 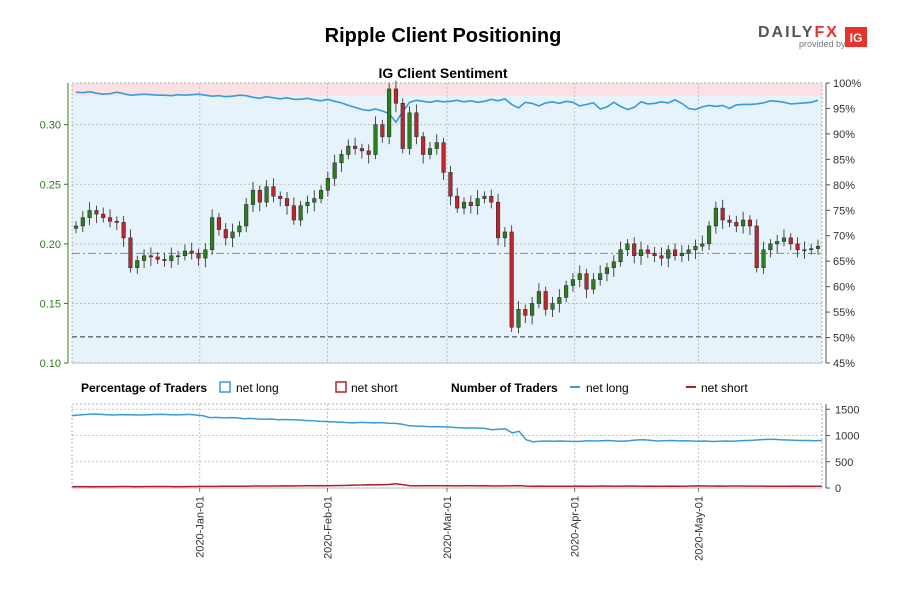 I want to click on dailyfx-logo: DAILYFX provided by IG, so click(x=812, y=36).